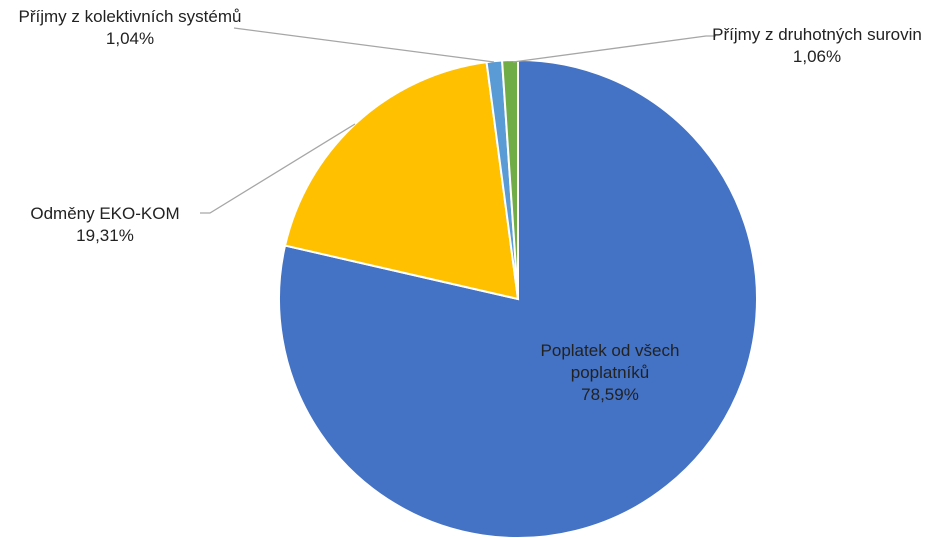 The height and width of the screenshot is (538, 927). I want to click on data-label: Příjmy z kolektivních systémů 1,04%, so click(130, 28).